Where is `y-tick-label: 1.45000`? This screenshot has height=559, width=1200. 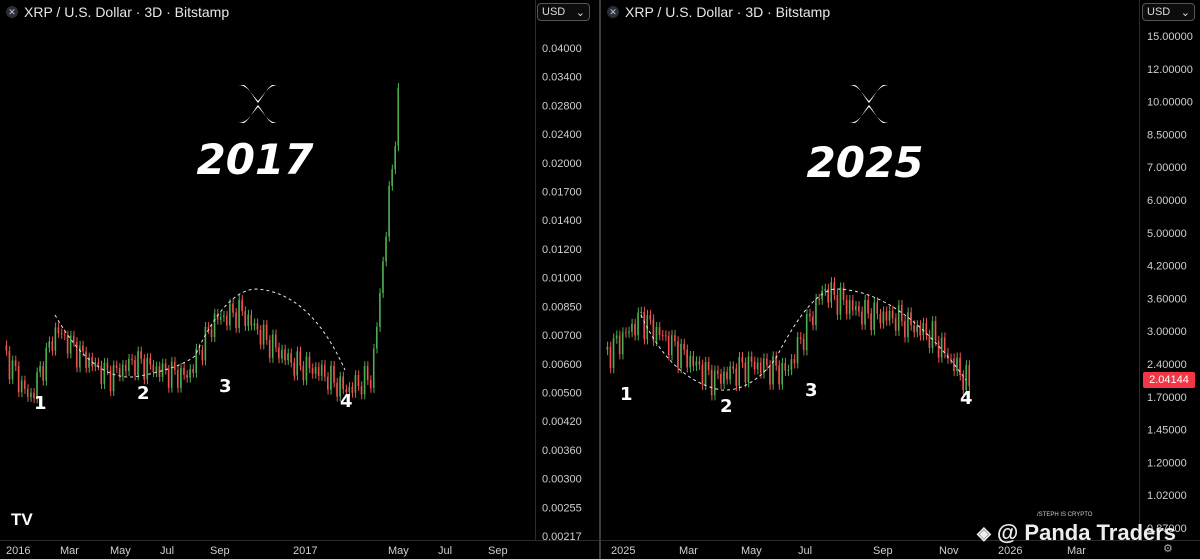 y-tick-label: 1.45000 is located at coordinates (1167, 431).